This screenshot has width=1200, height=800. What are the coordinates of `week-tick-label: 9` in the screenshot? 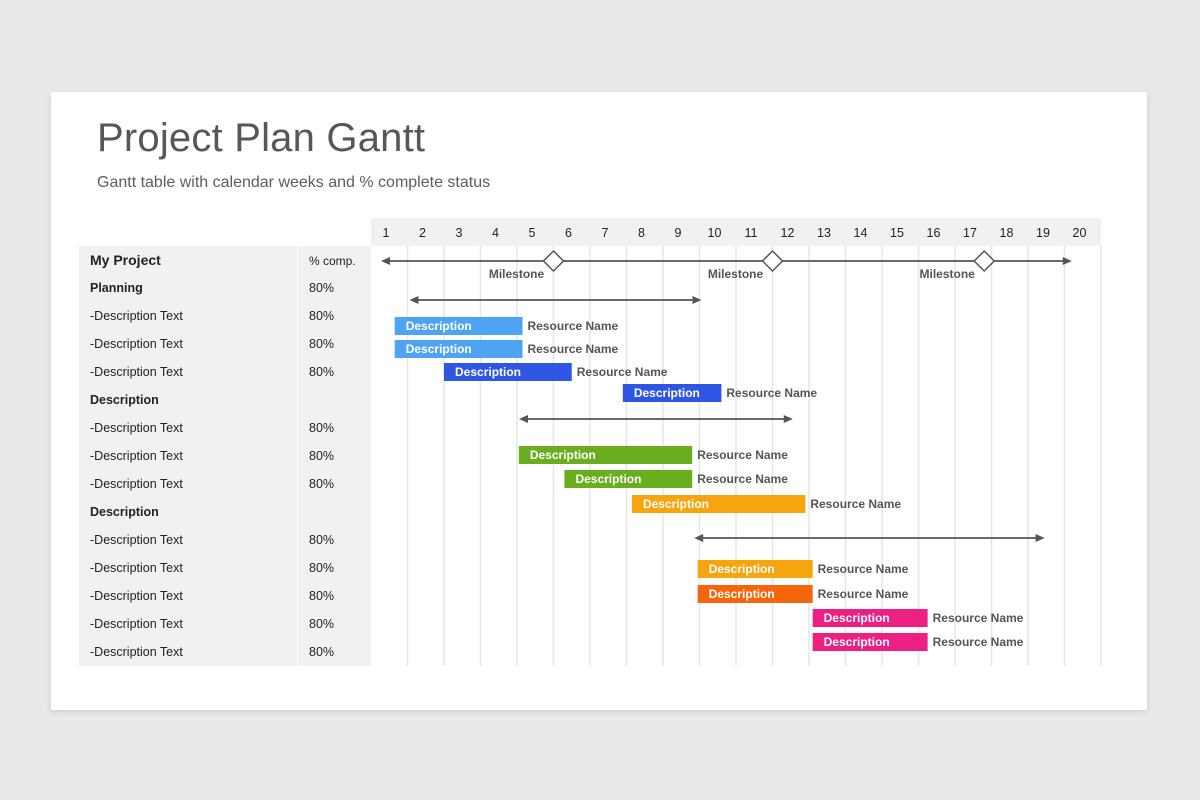 It's located at (678, 233).